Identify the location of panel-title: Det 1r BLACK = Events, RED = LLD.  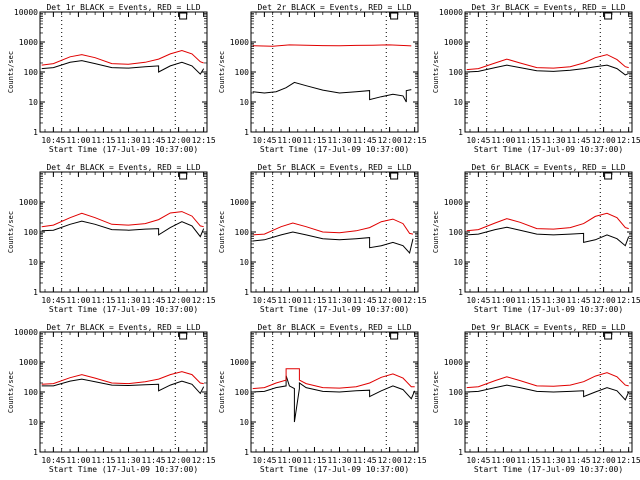
(123, 7).